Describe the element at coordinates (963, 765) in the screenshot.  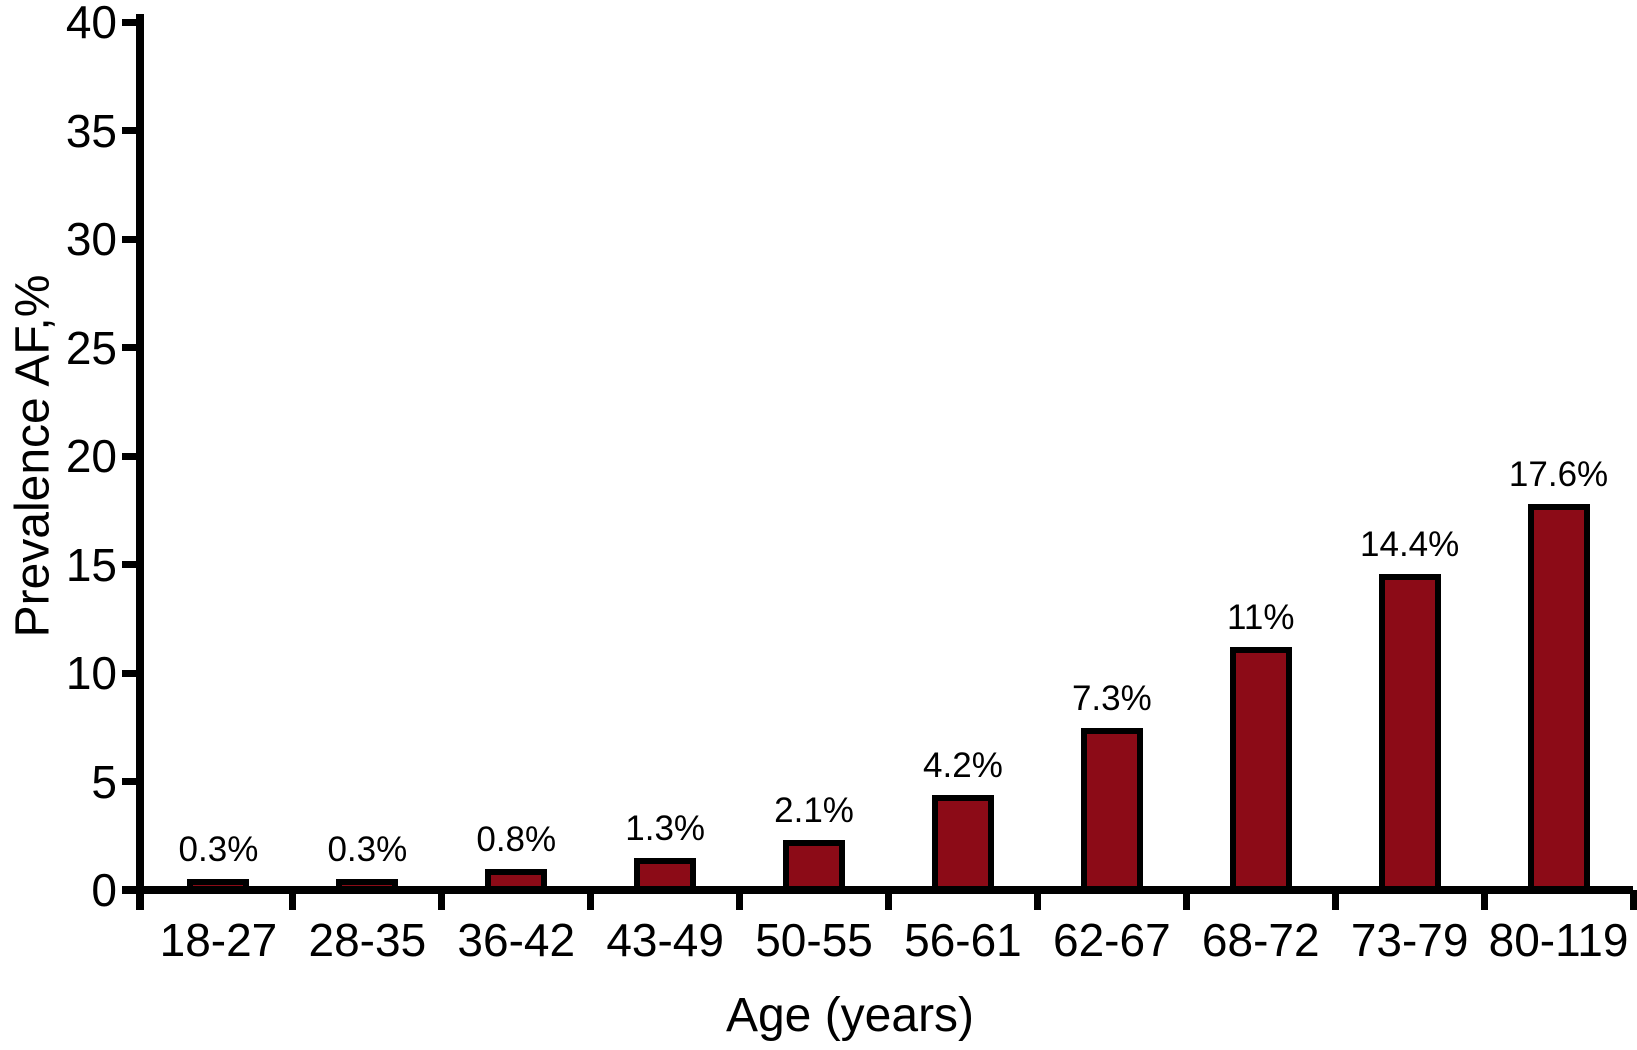
I see `bar-value-label: 4.2%` at that location.